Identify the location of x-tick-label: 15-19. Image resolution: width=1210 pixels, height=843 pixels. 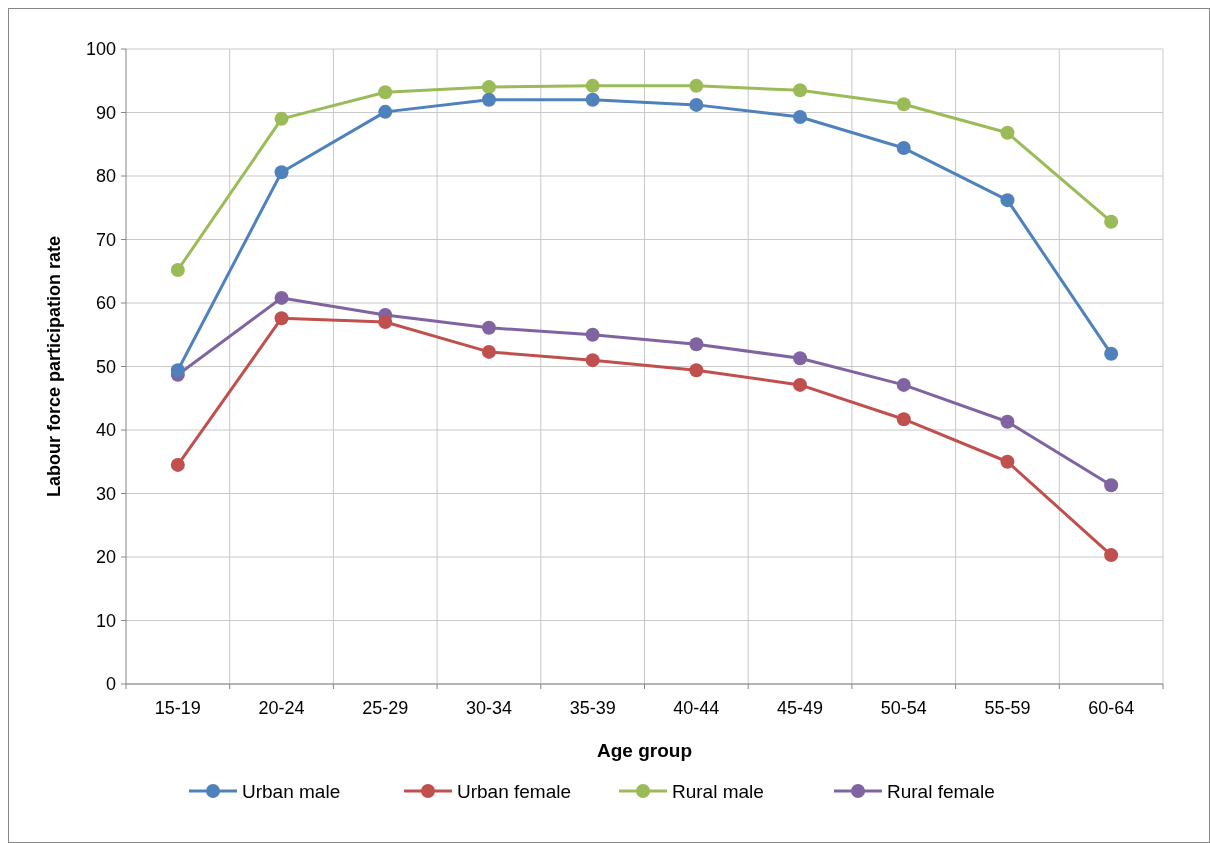
(177, 708).